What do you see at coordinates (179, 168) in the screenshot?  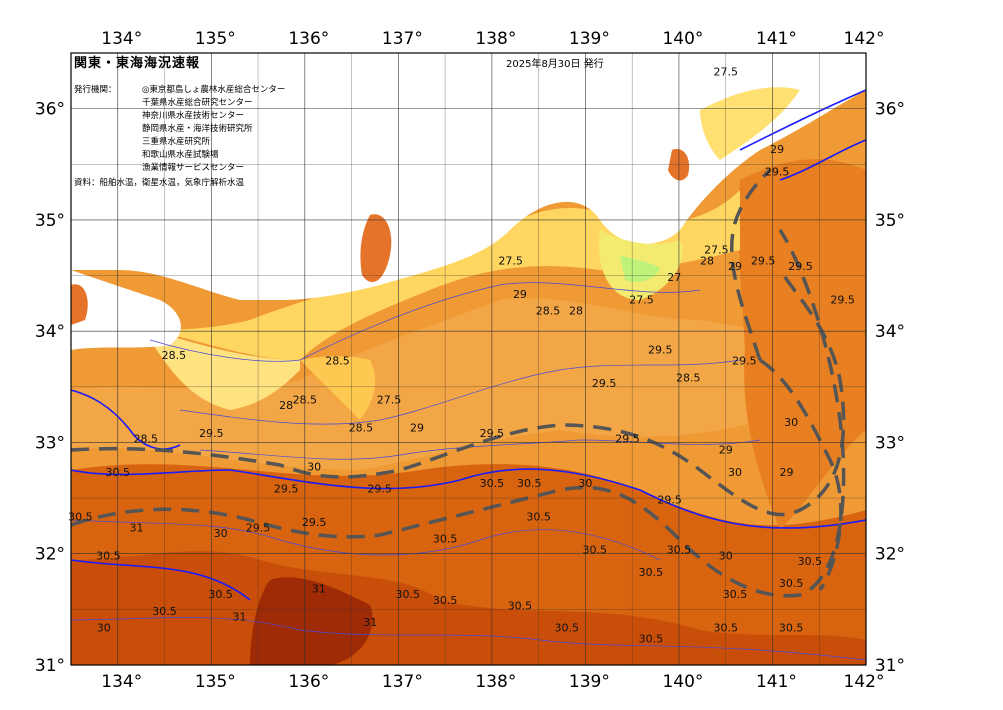 I see `issuer-row: 漁業情報サービスセンター` at bounding box center [179, 168].